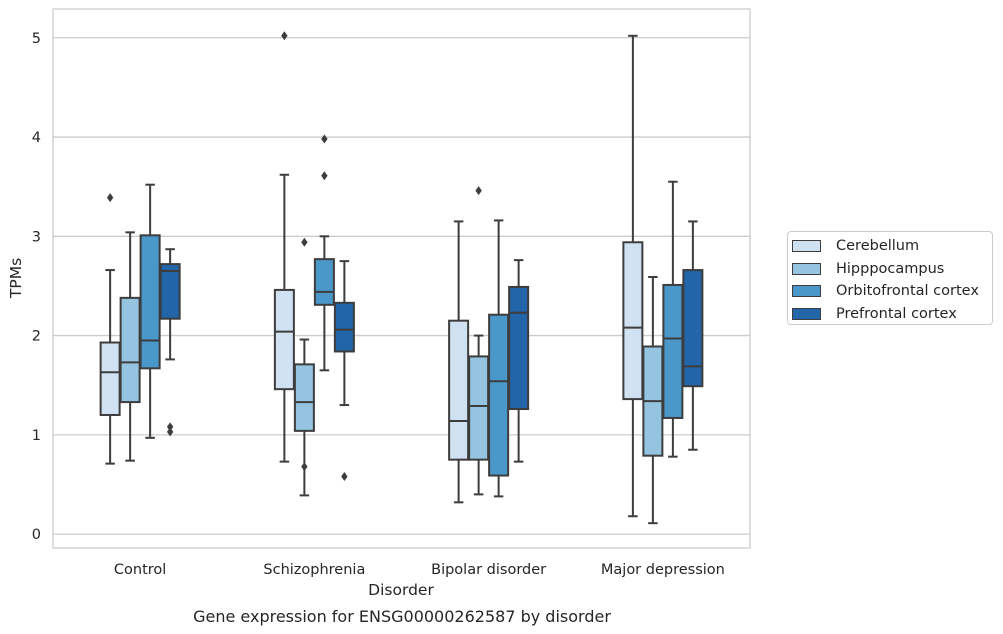 The width and height of the screenshot is (1003, 634). I want to click on y-tick-label: 3, so click(36, 237).